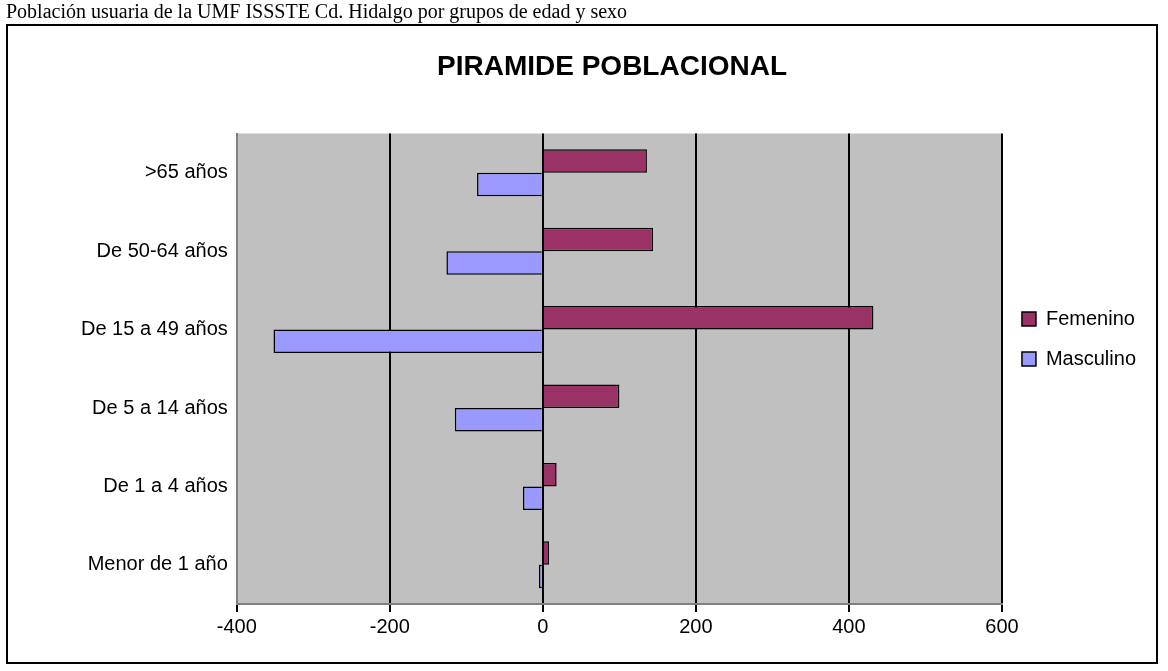 This screenshot has width=1168, height=671. What do you see at coordinates (317, 11) in the screenshot?
I see `text: Población usuaria de la UMF ISSSTE Cd. Hidalgo por grupos de edad y sexo` at bounding box center [317, 11].